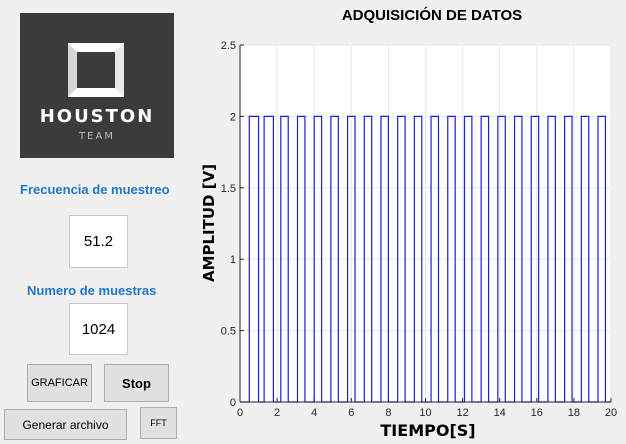 Image resolution: width=626 pixels, height=444 pixels. What do you see at coordinates (233, 117) in the screenshot?
I see `y-tick-label: 2` at bounding box center [233, 117].